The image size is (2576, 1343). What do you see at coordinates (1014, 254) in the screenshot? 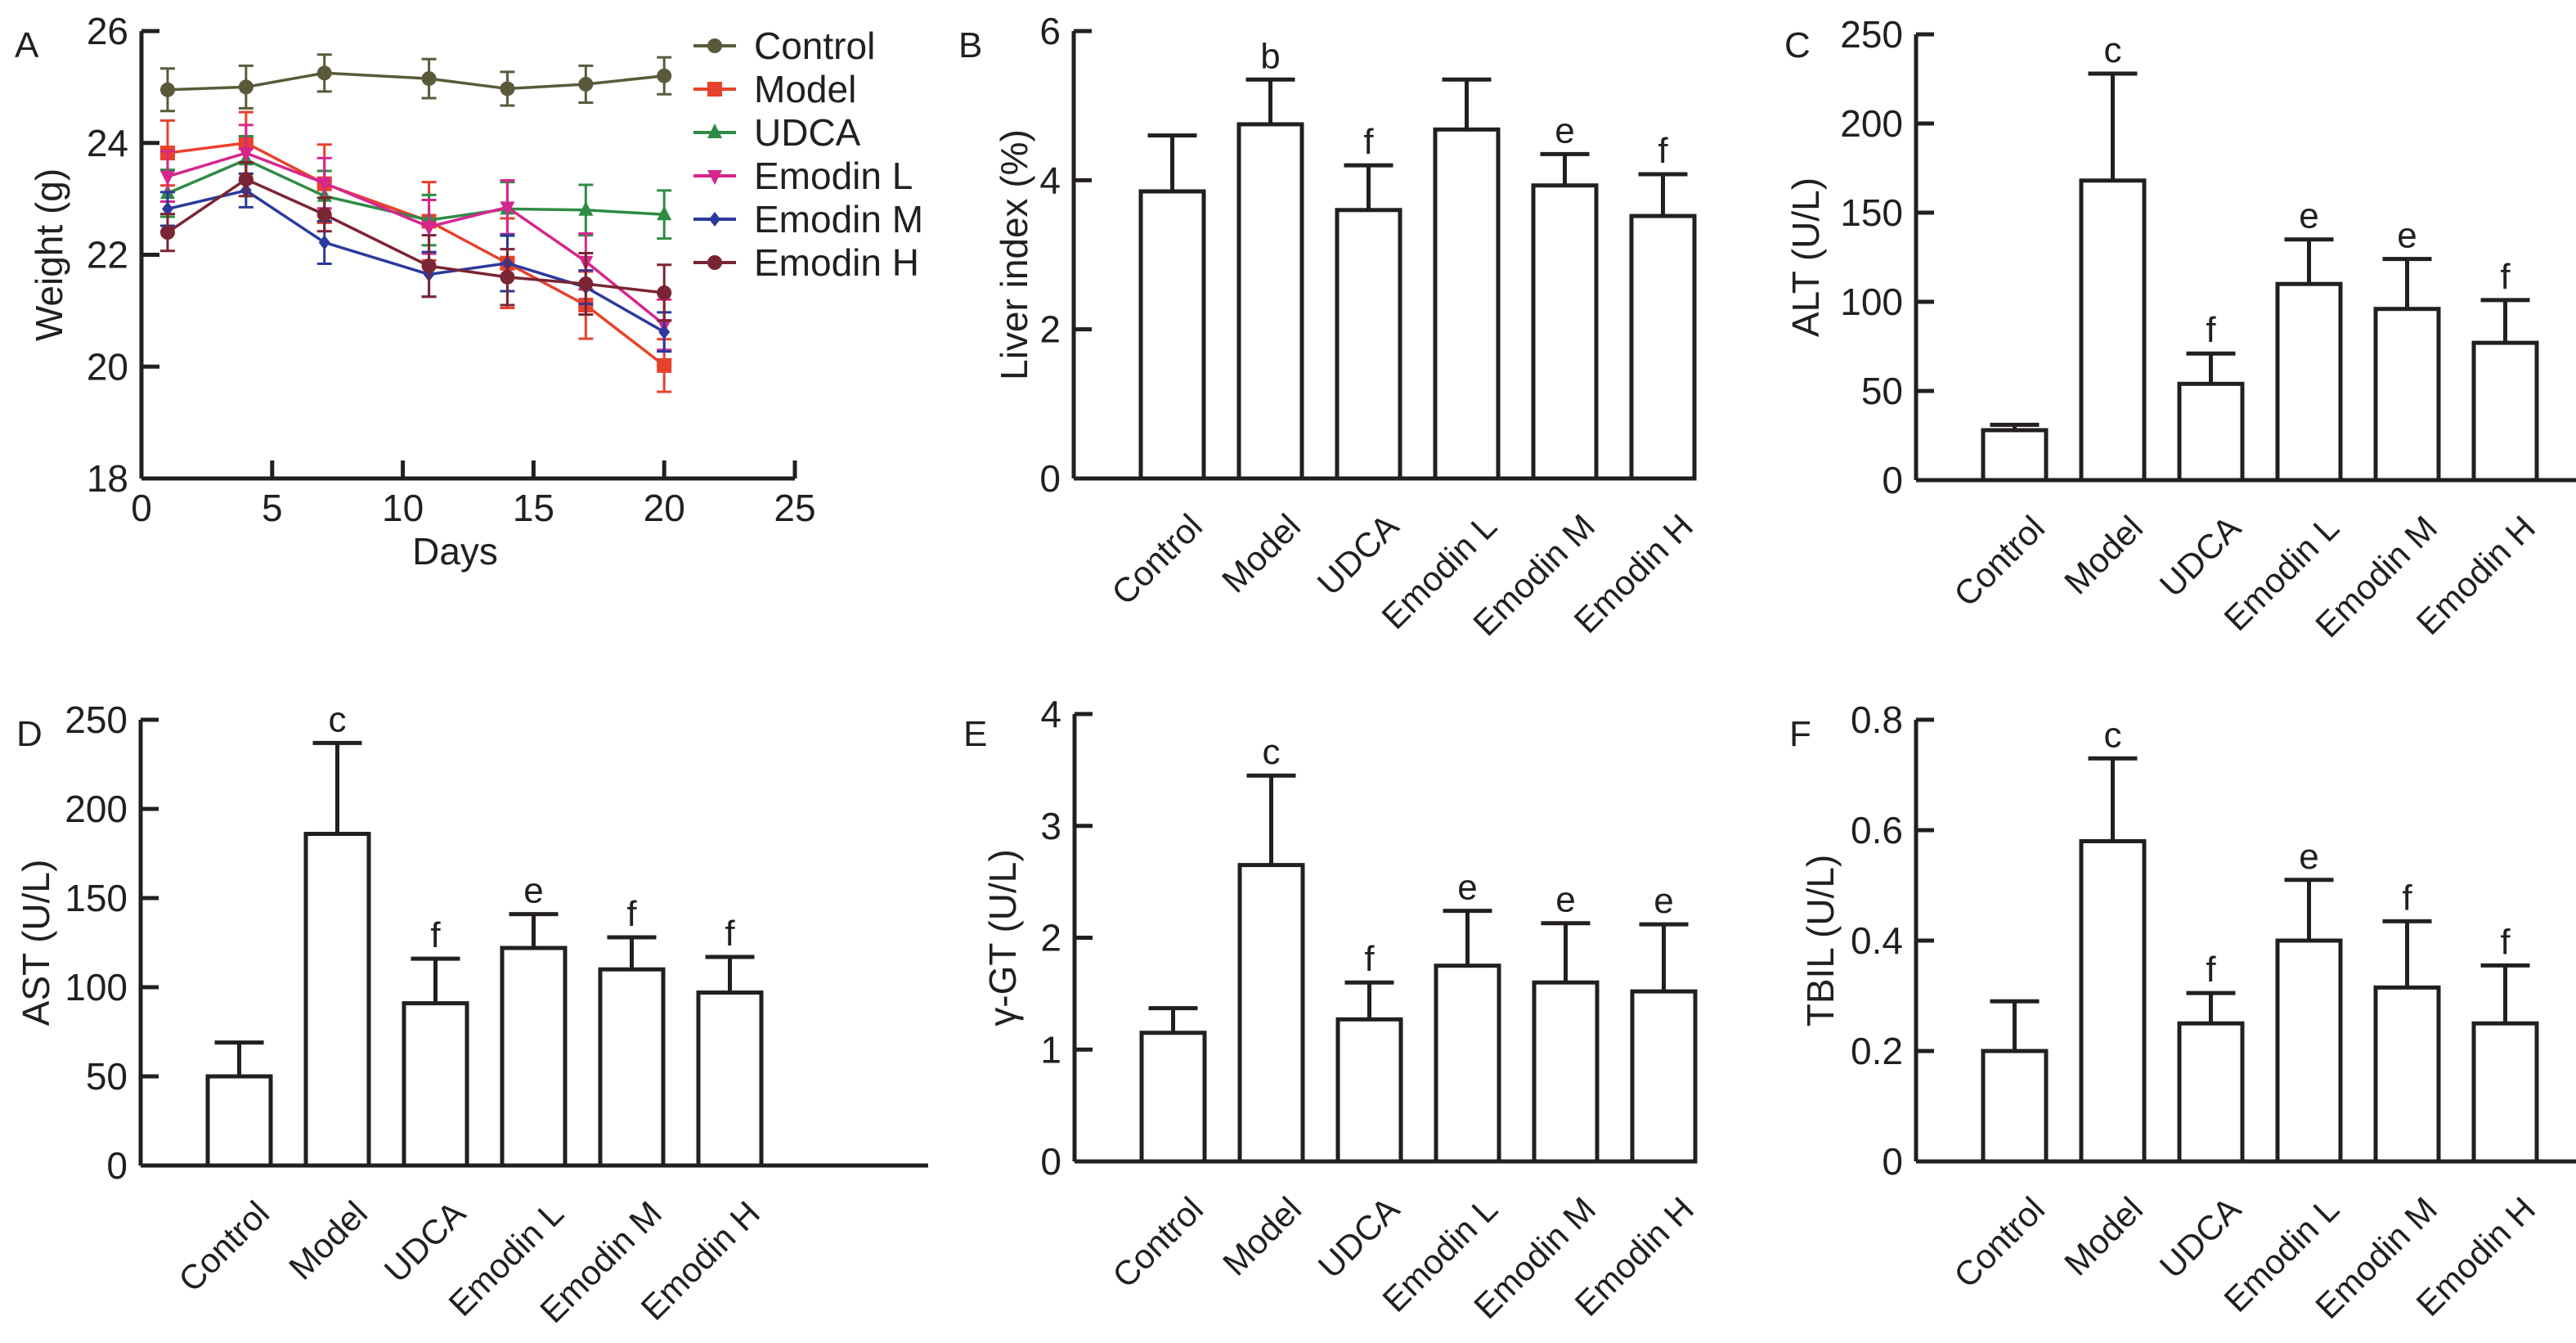
I see `y-axis-title: Liver index (%)` at bounding box center [1014, 254].